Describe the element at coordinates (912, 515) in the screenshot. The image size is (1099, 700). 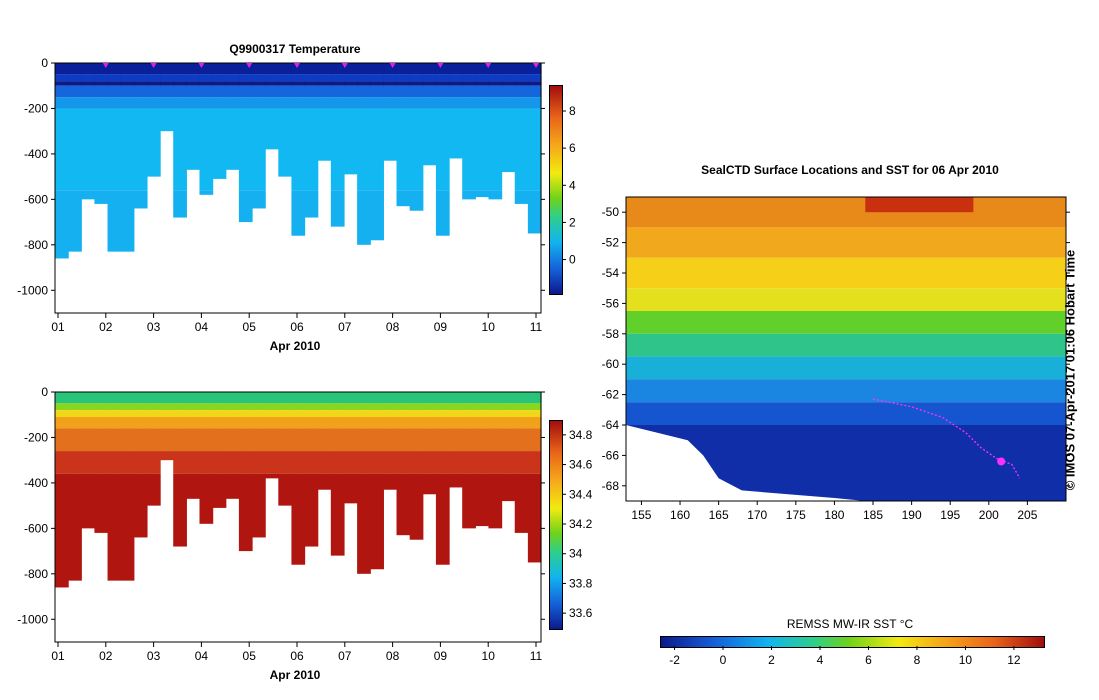
I see `x-tick-label: 190` at that location.